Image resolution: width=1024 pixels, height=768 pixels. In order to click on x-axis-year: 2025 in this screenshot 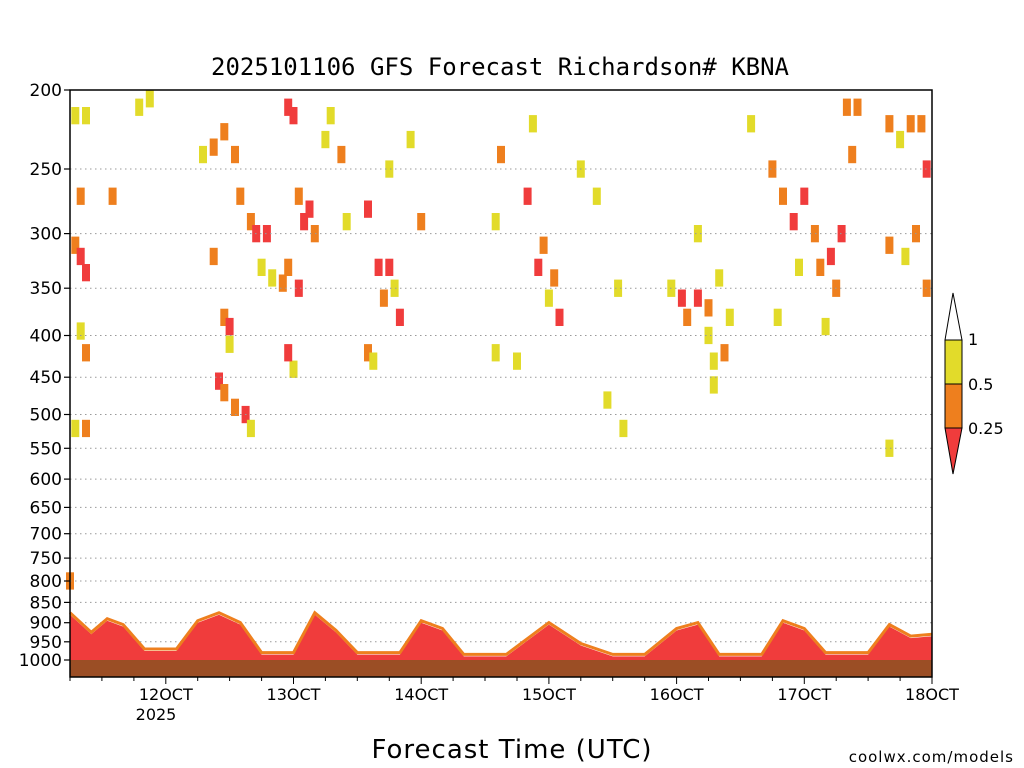, I will do `click(156, 714)`.